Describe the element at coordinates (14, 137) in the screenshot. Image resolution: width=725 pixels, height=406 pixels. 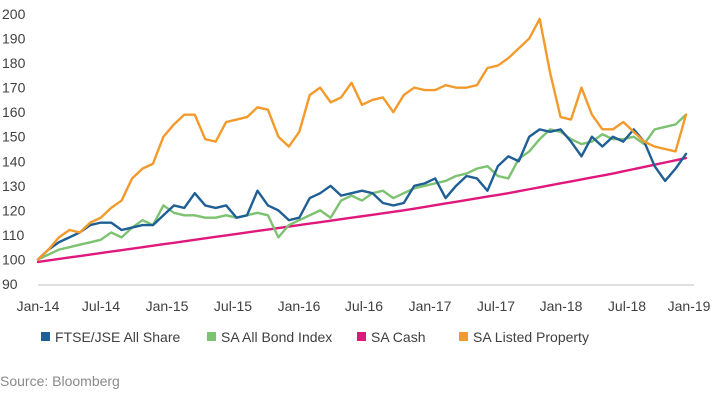
I see `y-tick-label: 150` at that location.